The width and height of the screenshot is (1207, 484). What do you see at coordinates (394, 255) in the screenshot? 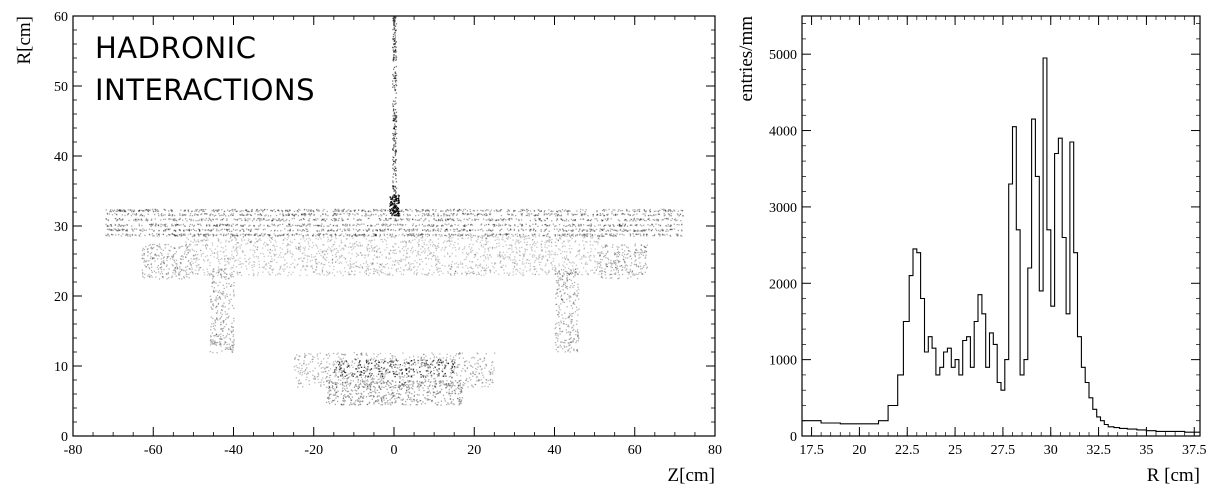
I see `density-outer-support-cylinder` at bounding box center [394, 255].